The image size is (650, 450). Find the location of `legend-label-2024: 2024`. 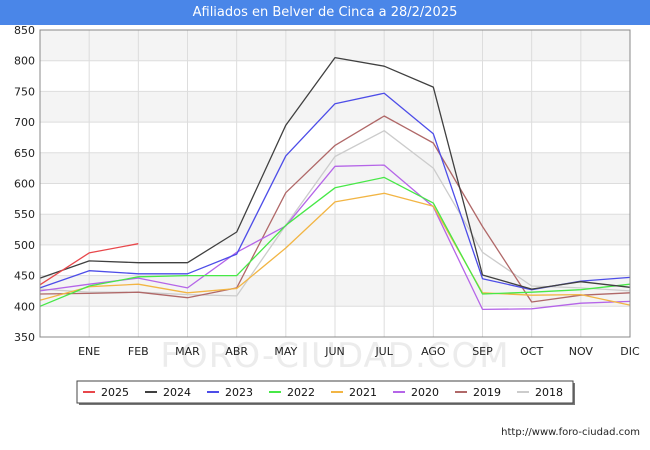

legend-label-2024: 2024 is located at coordinates (177, 392).